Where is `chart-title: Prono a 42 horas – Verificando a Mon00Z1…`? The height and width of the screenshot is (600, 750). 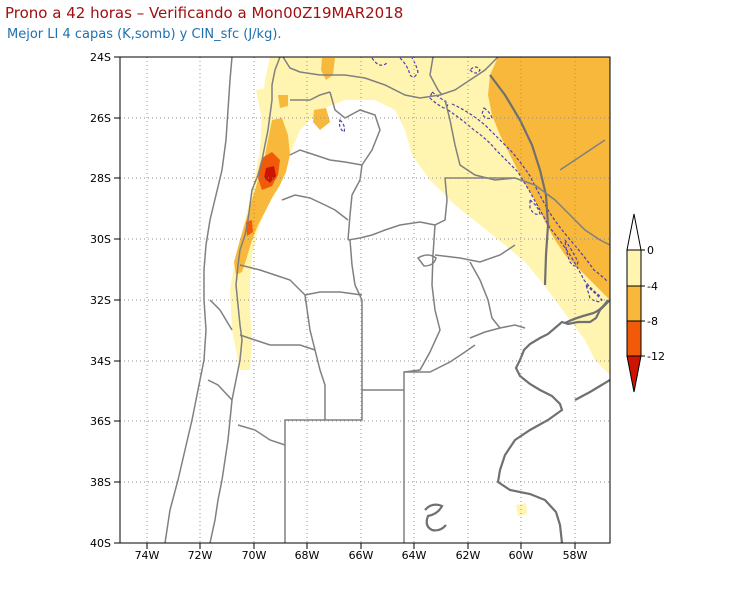
chart-title: Prono a 42 horas – Verificando a Mon00Z1… is located at coordinates (204, 13).